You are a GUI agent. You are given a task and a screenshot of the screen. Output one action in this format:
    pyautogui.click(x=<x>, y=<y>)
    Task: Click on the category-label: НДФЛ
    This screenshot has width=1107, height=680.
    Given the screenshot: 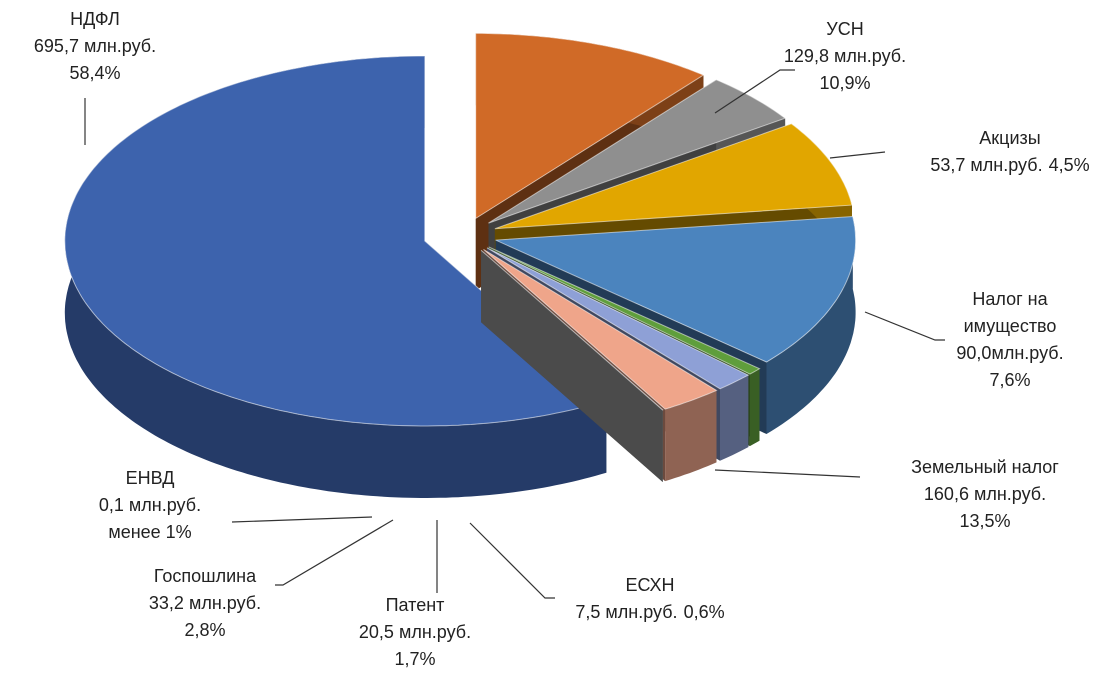 What is the action you would take?
    pyautogui.click(x=95, y=19)
    